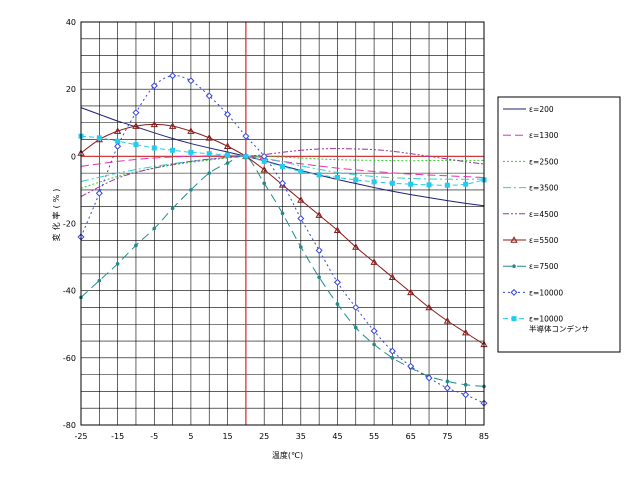  Describe the element at coordinates (411, 436) in the screenshot. I see `x-tick-label: 65` at that location.